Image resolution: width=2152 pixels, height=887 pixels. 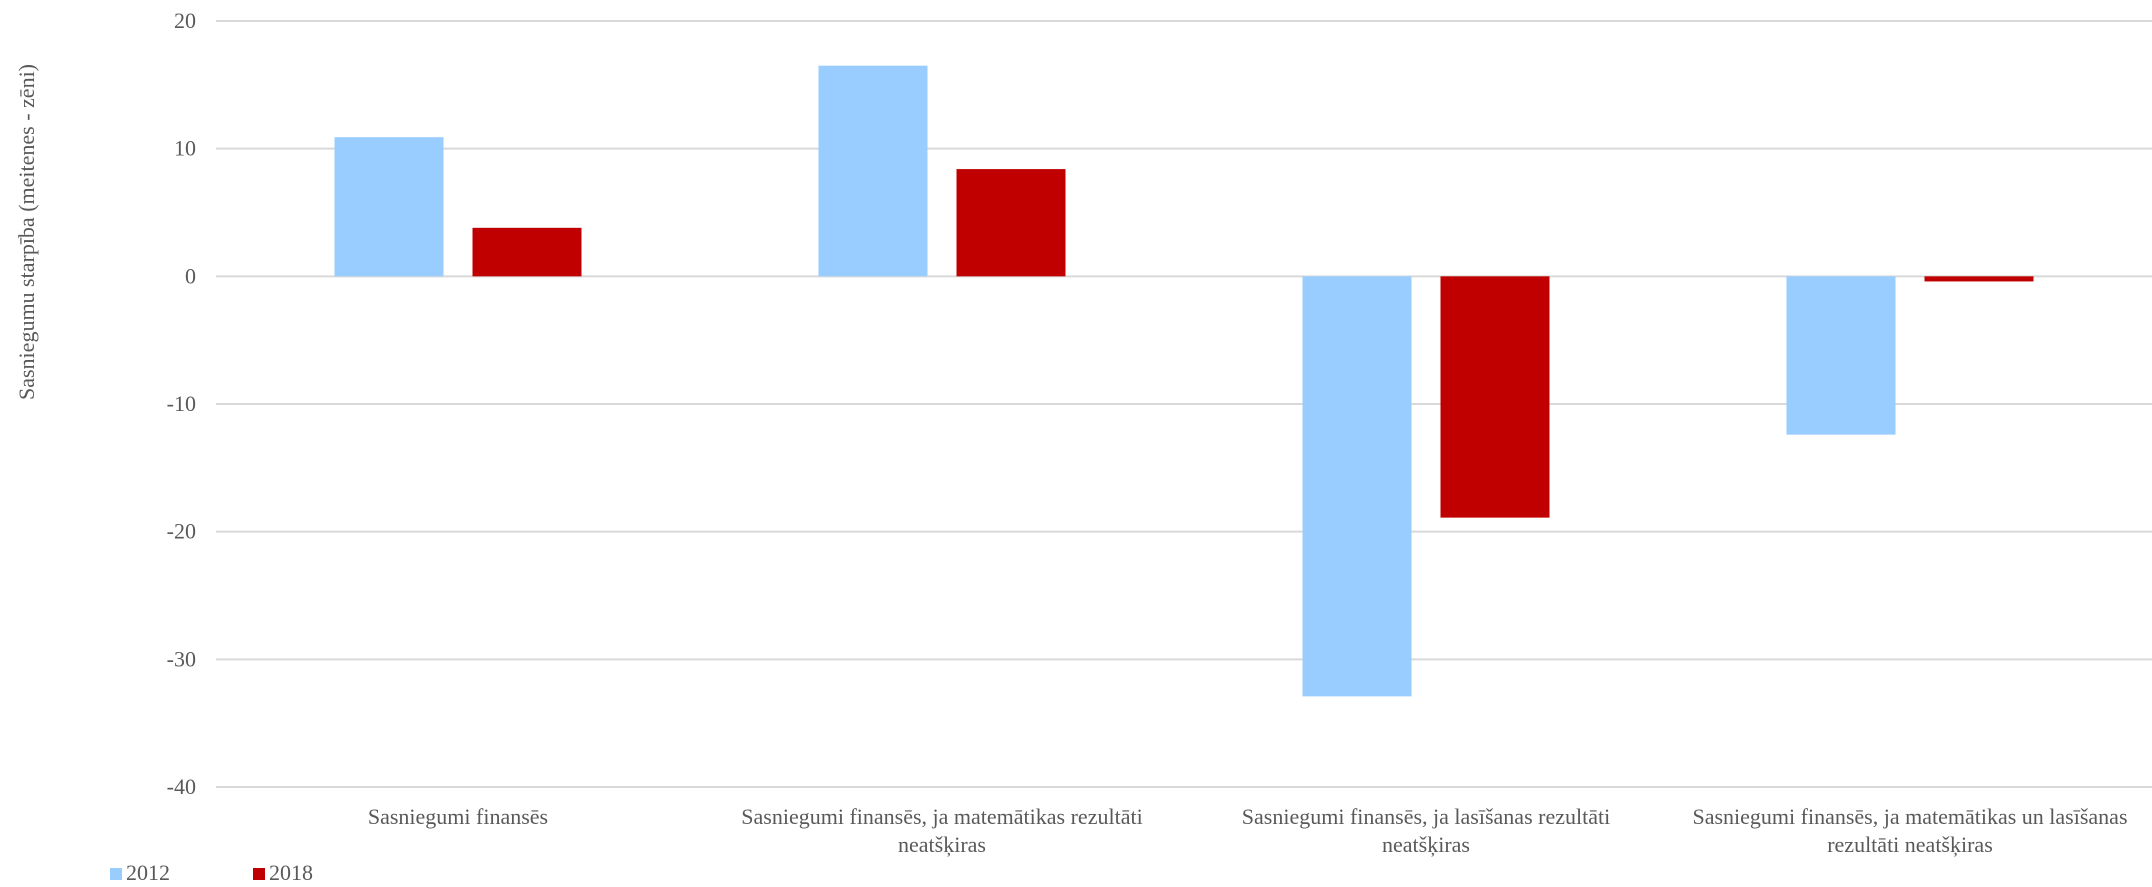 I want to click on y-tick-label: -20, so click(x=181, y=531).